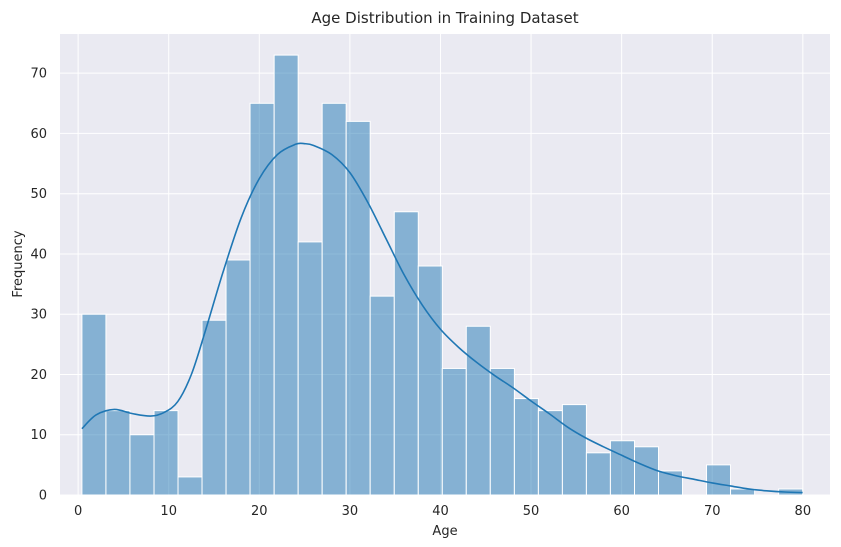 This screenshot has height=547, width=841. Describe the element at coordinates (38, 254) in the screenshot. I see `y-tick-label: 40` at that location.